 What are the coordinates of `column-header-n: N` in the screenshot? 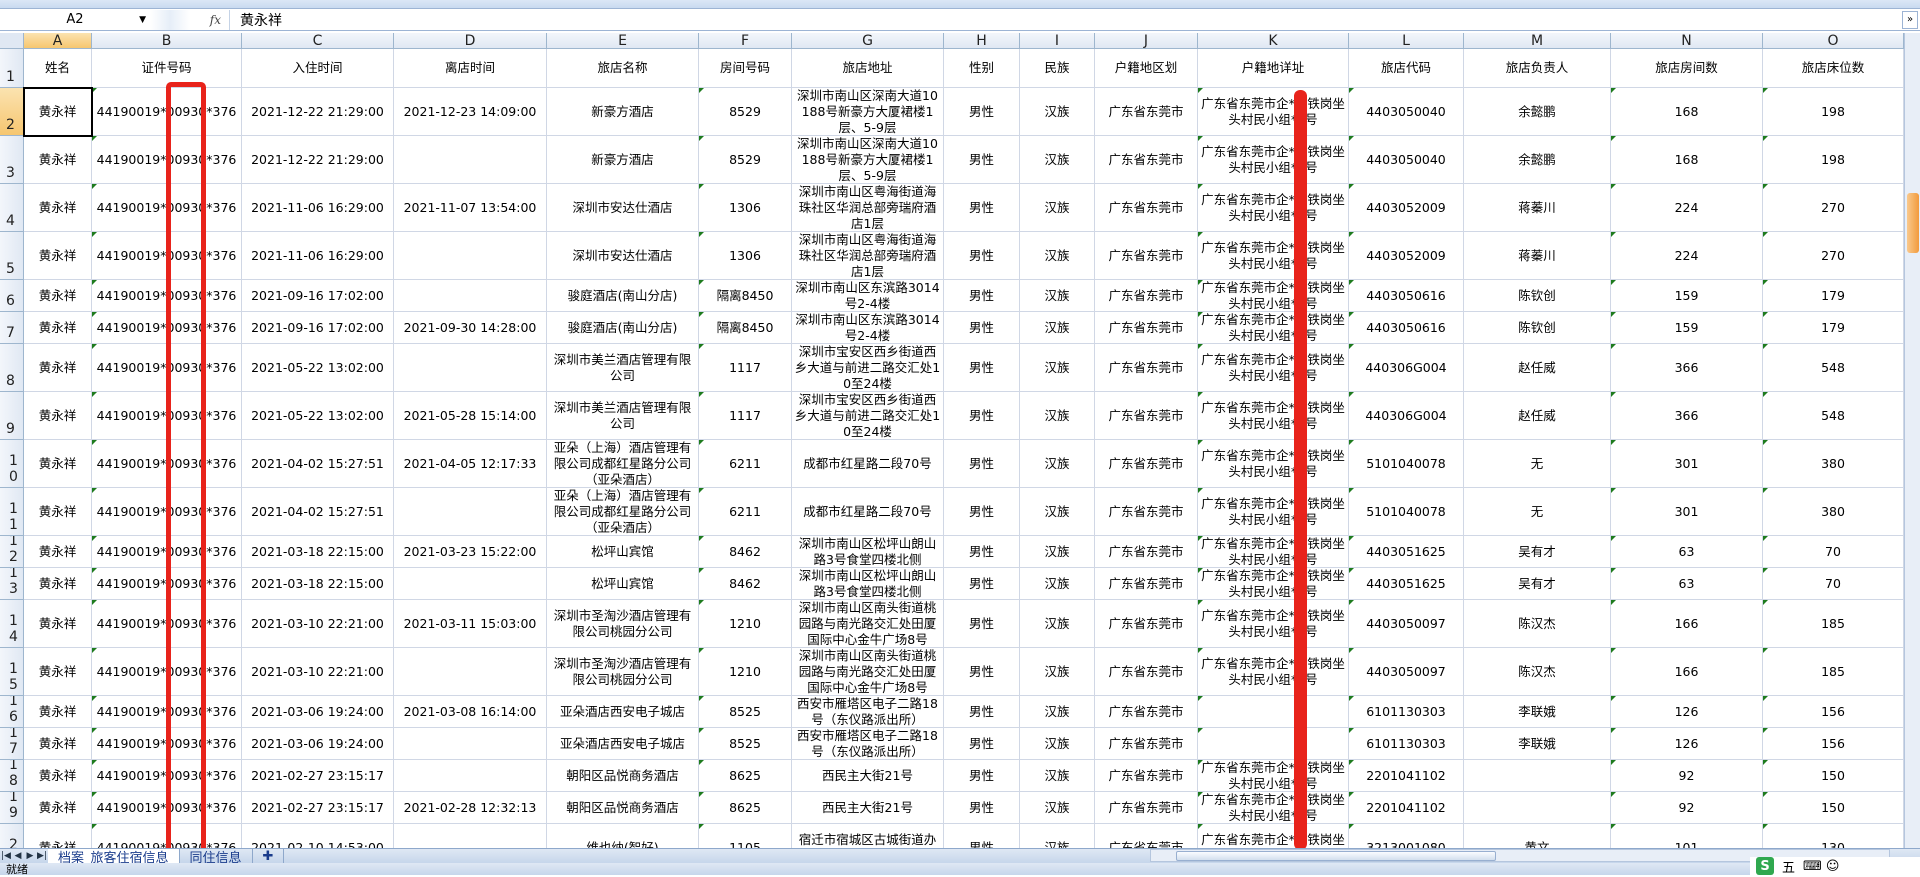 It's located at (1687, 41).